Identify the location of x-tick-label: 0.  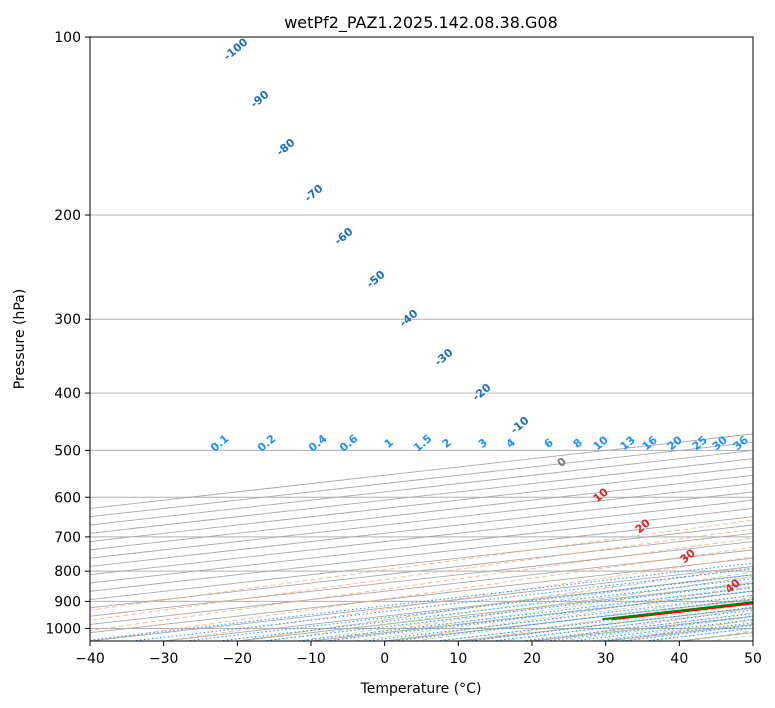
(384, 659).